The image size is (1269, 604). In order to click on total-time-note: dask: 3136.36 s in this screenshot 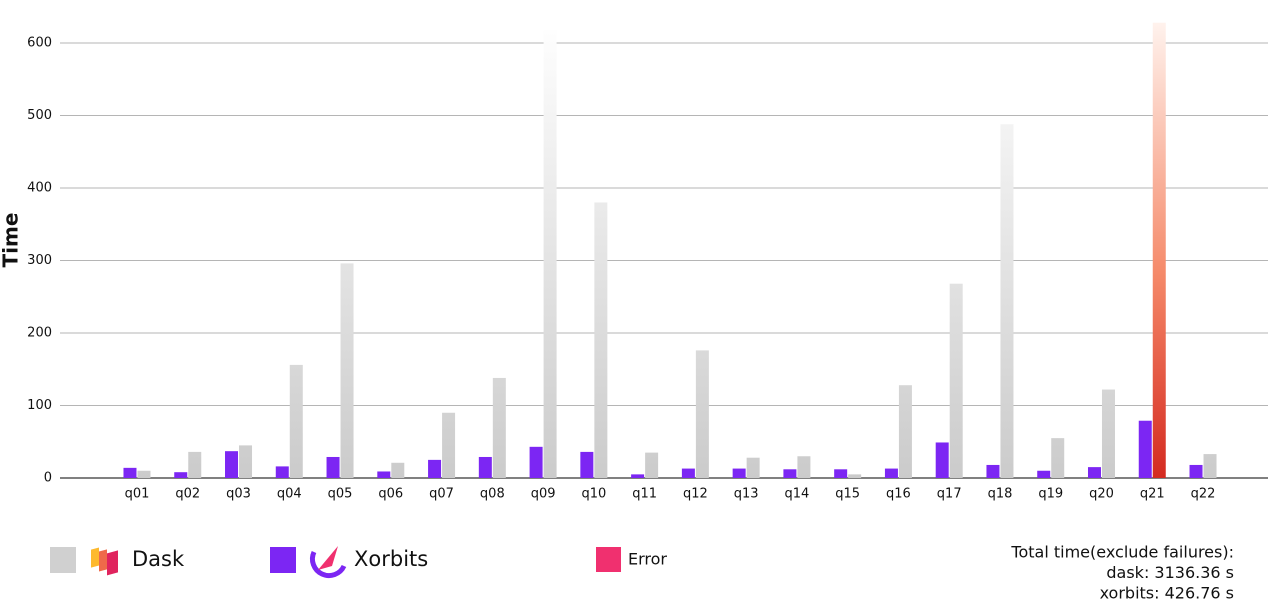, I will do `click(1170, 572)`.